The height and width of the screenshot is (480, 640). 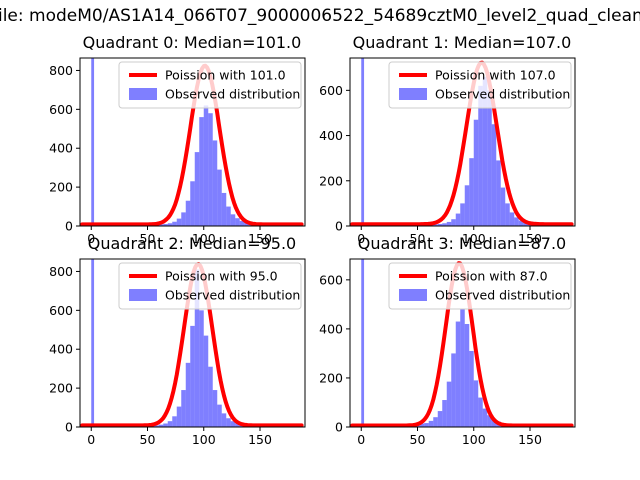 What do you see at coordinates (192, 42) in the screenshot?
I see `quadrant-0-title: Quadrant 0: Median=101.0` at bounding box center [192, 42].